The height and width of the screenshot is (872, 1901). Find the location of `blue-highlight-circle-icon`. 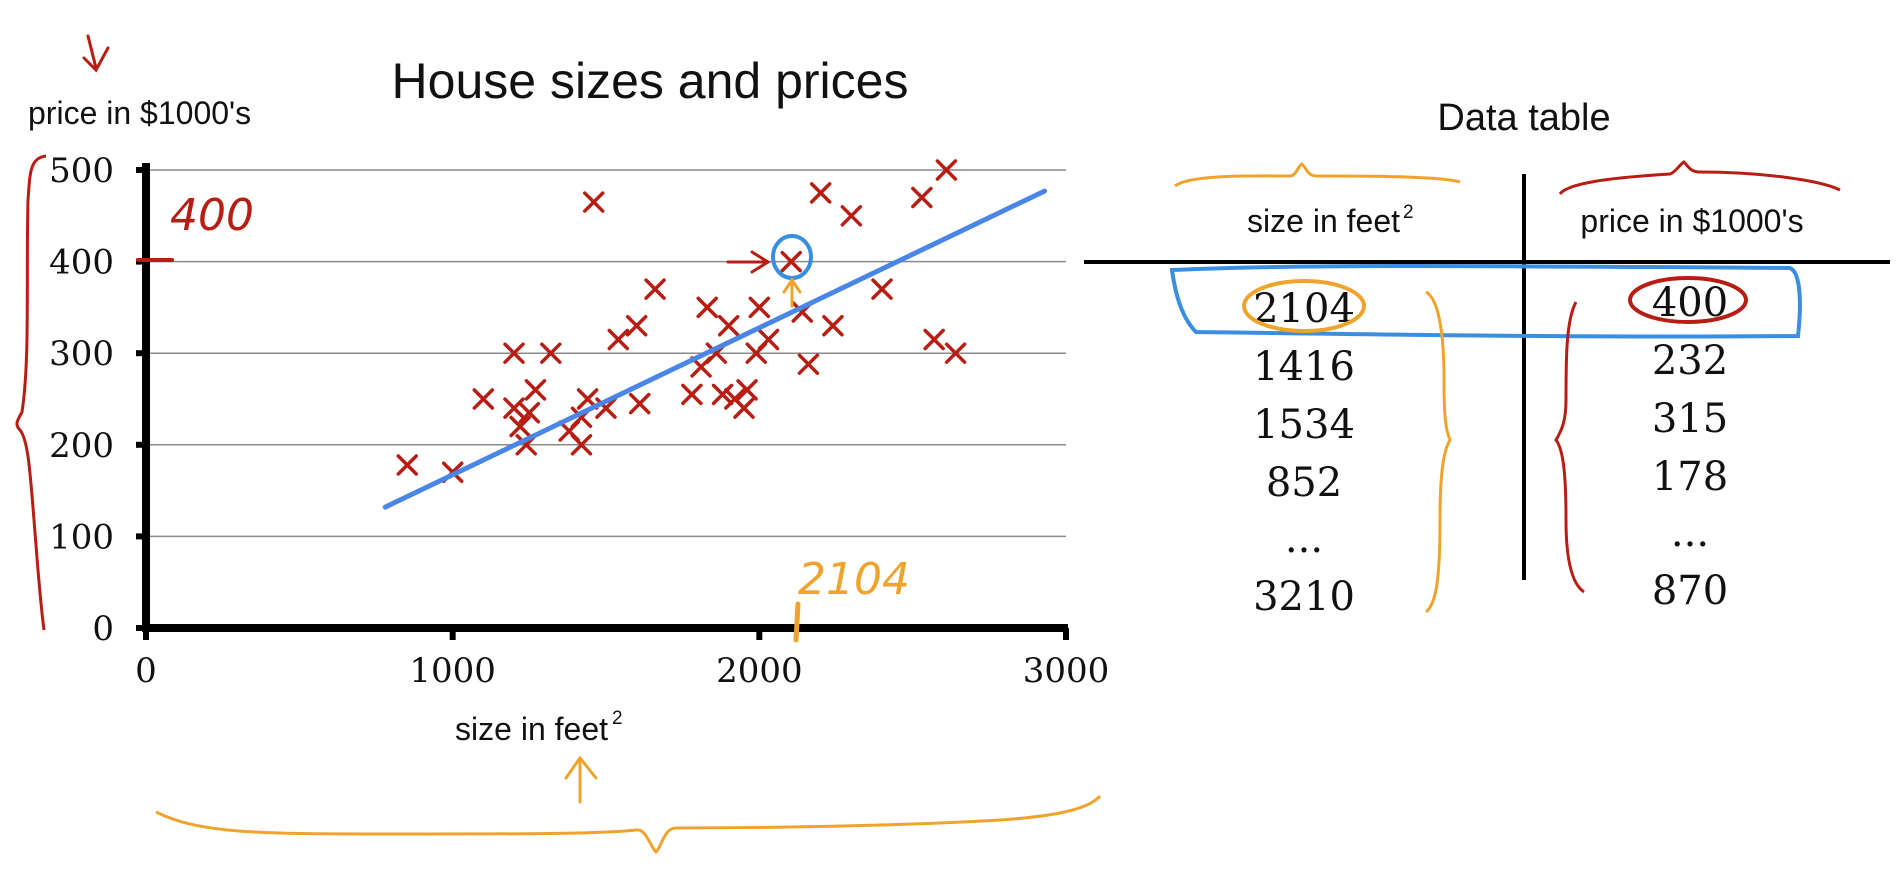

blue-highlight-circle-icon is located at coordinates (792, 257).